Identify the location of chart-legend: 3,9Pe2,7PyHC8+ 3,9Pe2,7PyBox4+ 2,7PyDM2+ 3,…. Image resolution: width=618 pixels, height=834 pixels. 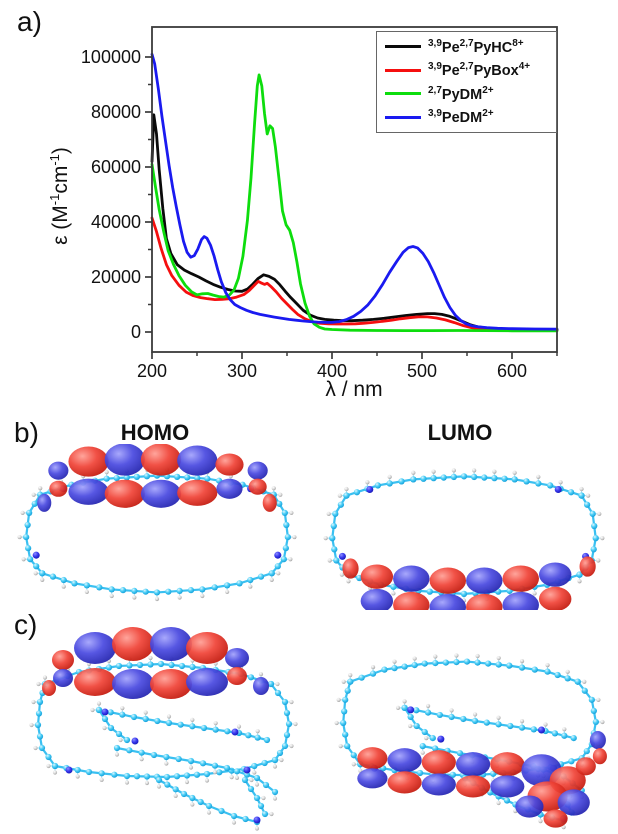
(466, 82).